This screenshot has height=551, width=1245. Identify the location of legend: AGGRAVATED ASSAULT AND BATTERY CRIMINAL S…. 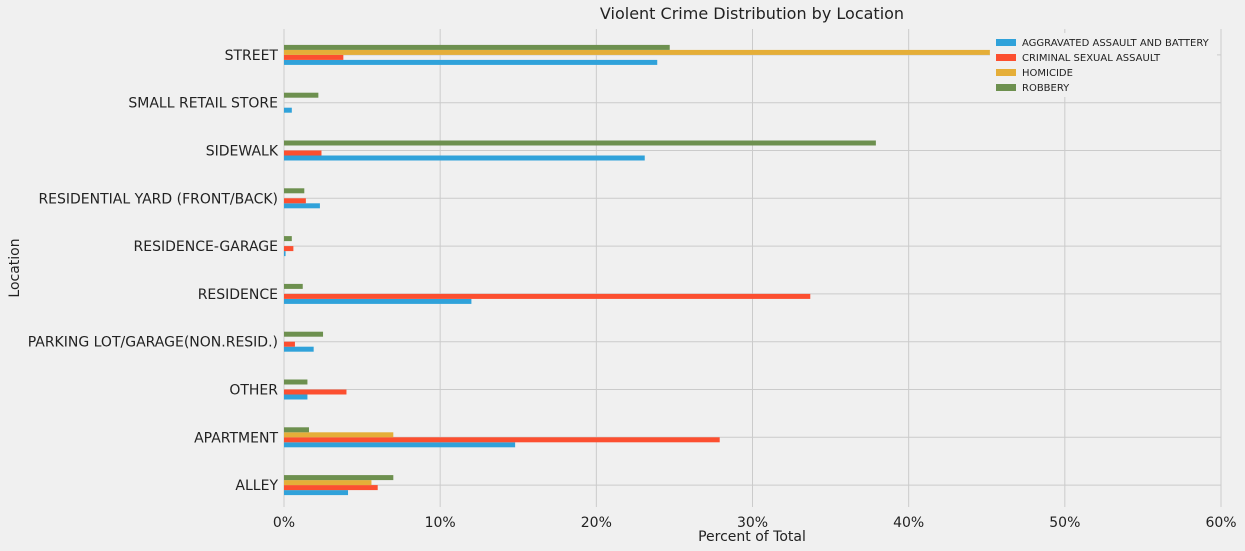
(1103, 65).